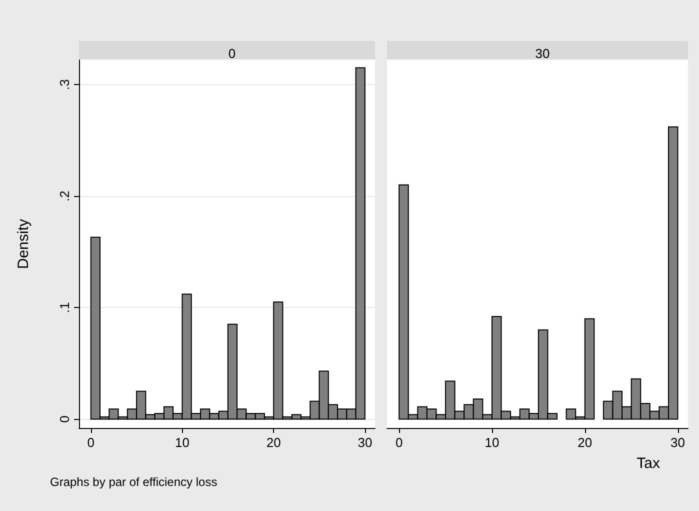 The image size is (699, 511). Describe the element at coordinates (64, 307) in the screenshot. I see `y-tick-label: .1` at that location.